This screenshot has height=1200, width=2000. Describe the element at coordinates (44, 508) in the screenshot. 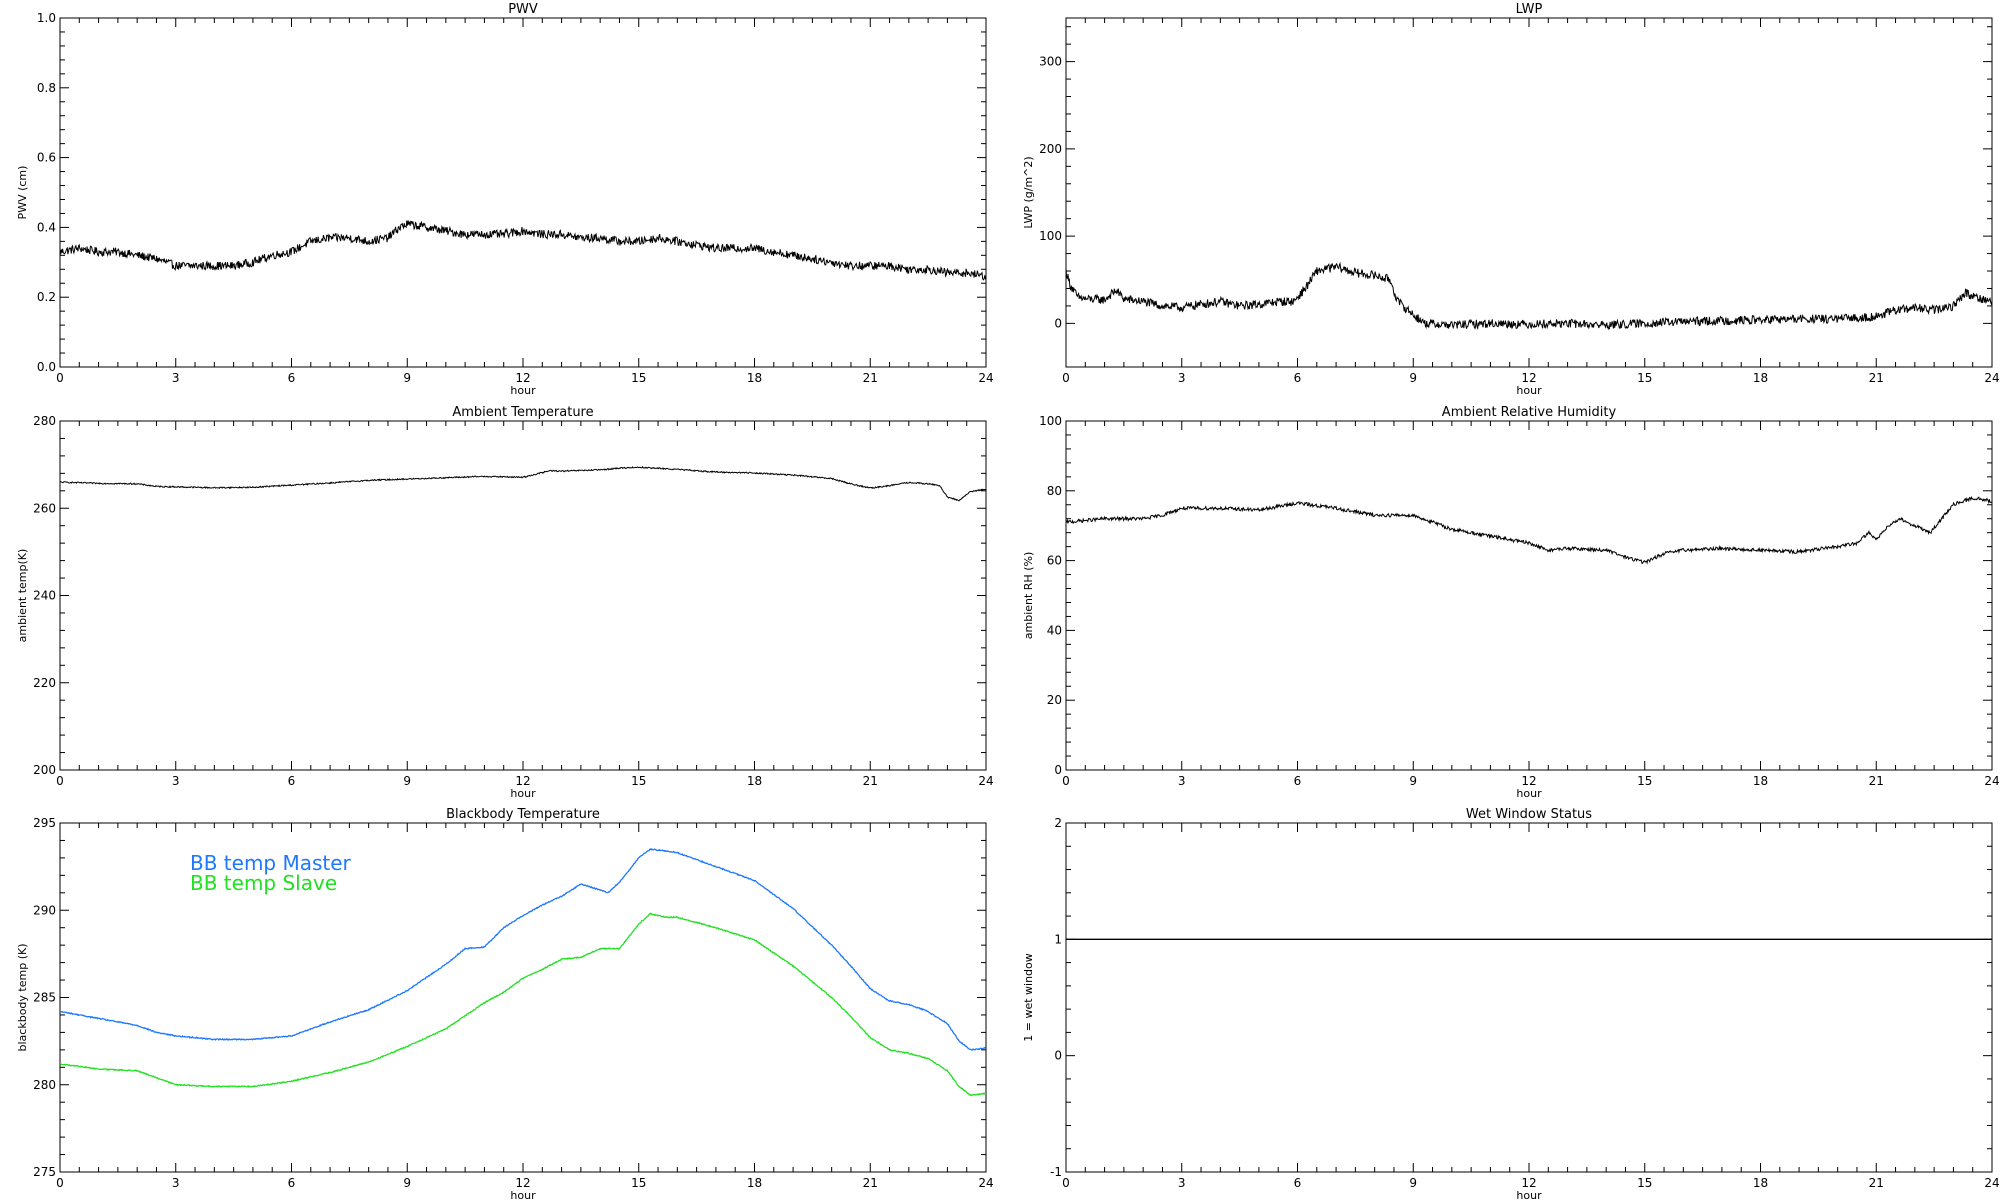

I see `y-tick-label: 260` at that location.